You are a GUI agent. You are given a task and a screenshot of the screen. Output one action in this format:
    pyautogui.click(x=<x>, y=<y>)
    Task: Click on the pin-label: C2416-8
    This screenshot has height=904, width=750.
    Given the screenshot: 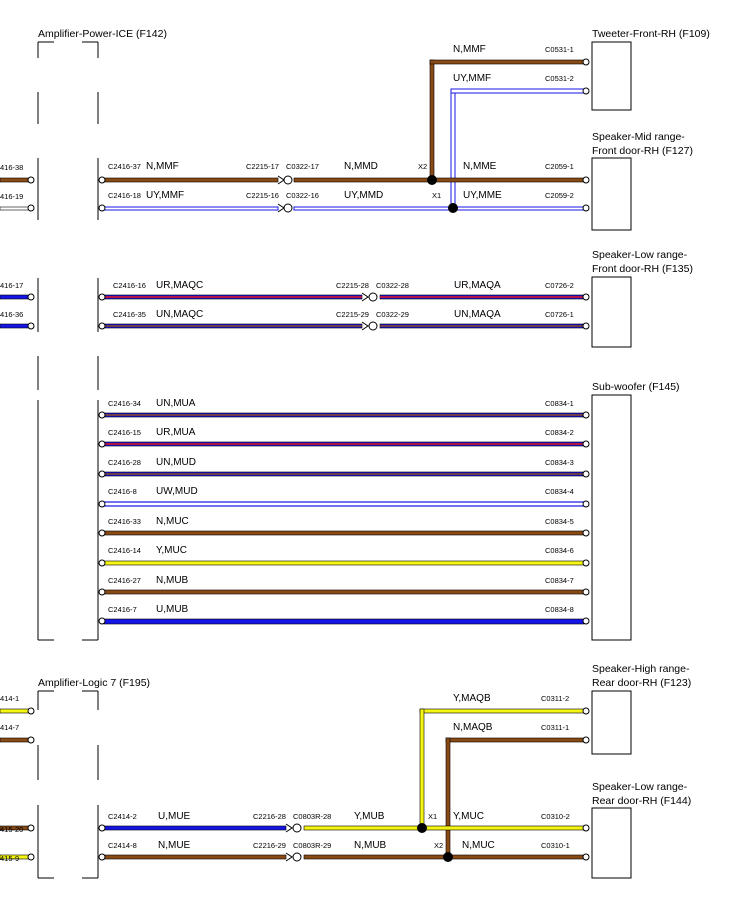 What is the action you would take?
    pyautogui.click(x=122, y=491)
    